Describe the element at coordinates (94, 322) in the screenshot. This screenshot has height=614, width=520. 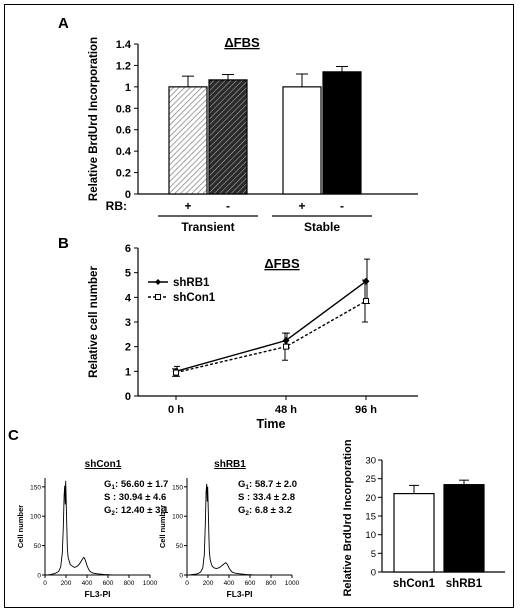
I see `y-axis-label: Relative cell number` at that location.